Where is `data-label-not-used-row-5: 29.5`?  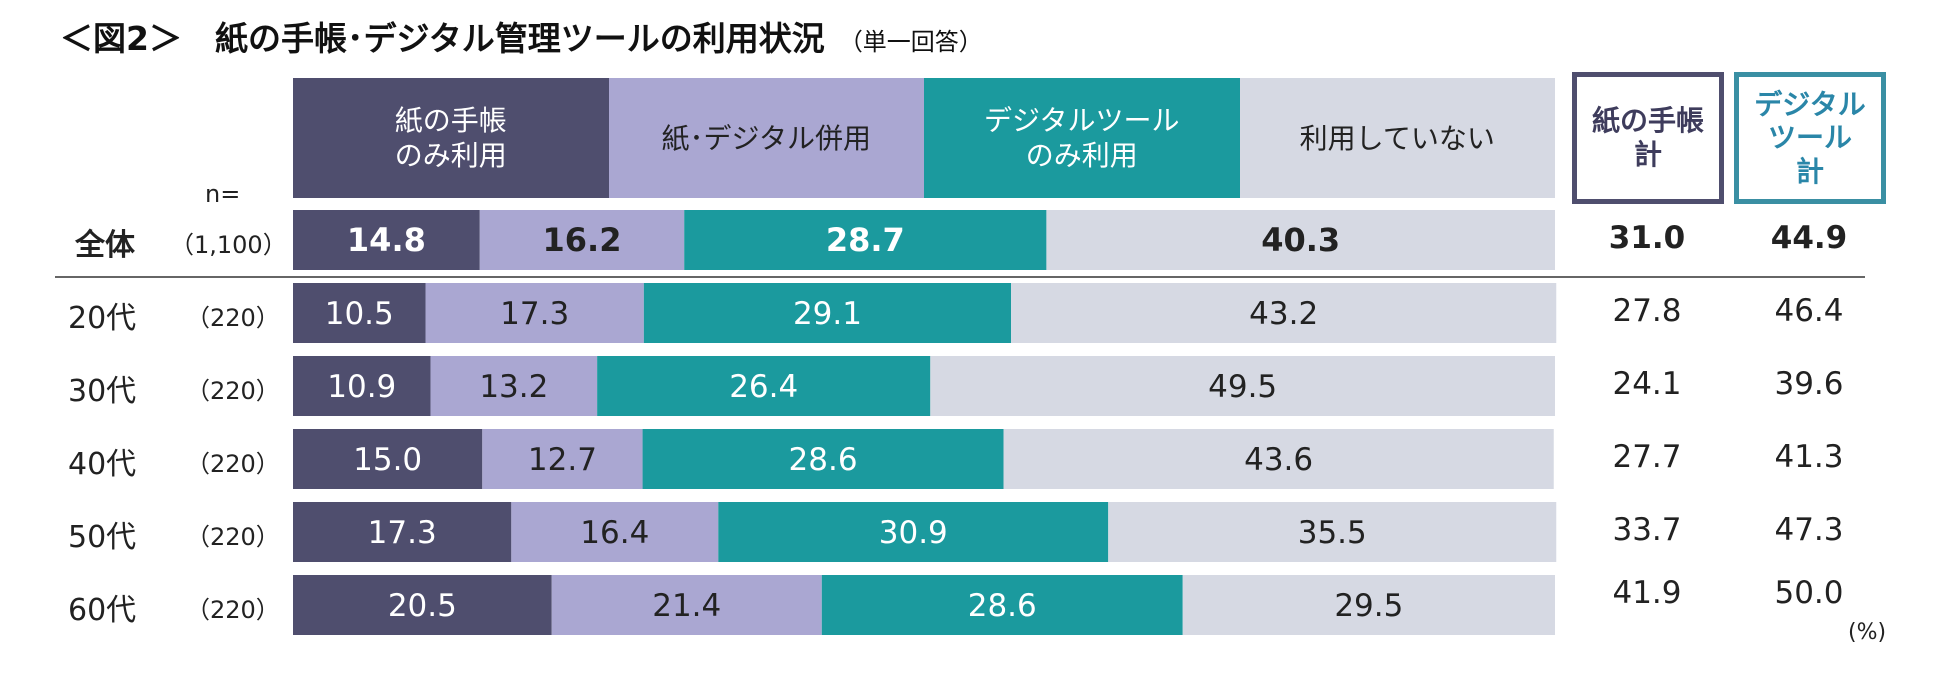 data-label-not-used-row-5: 29.5 is located at coordinates (1368, 606).